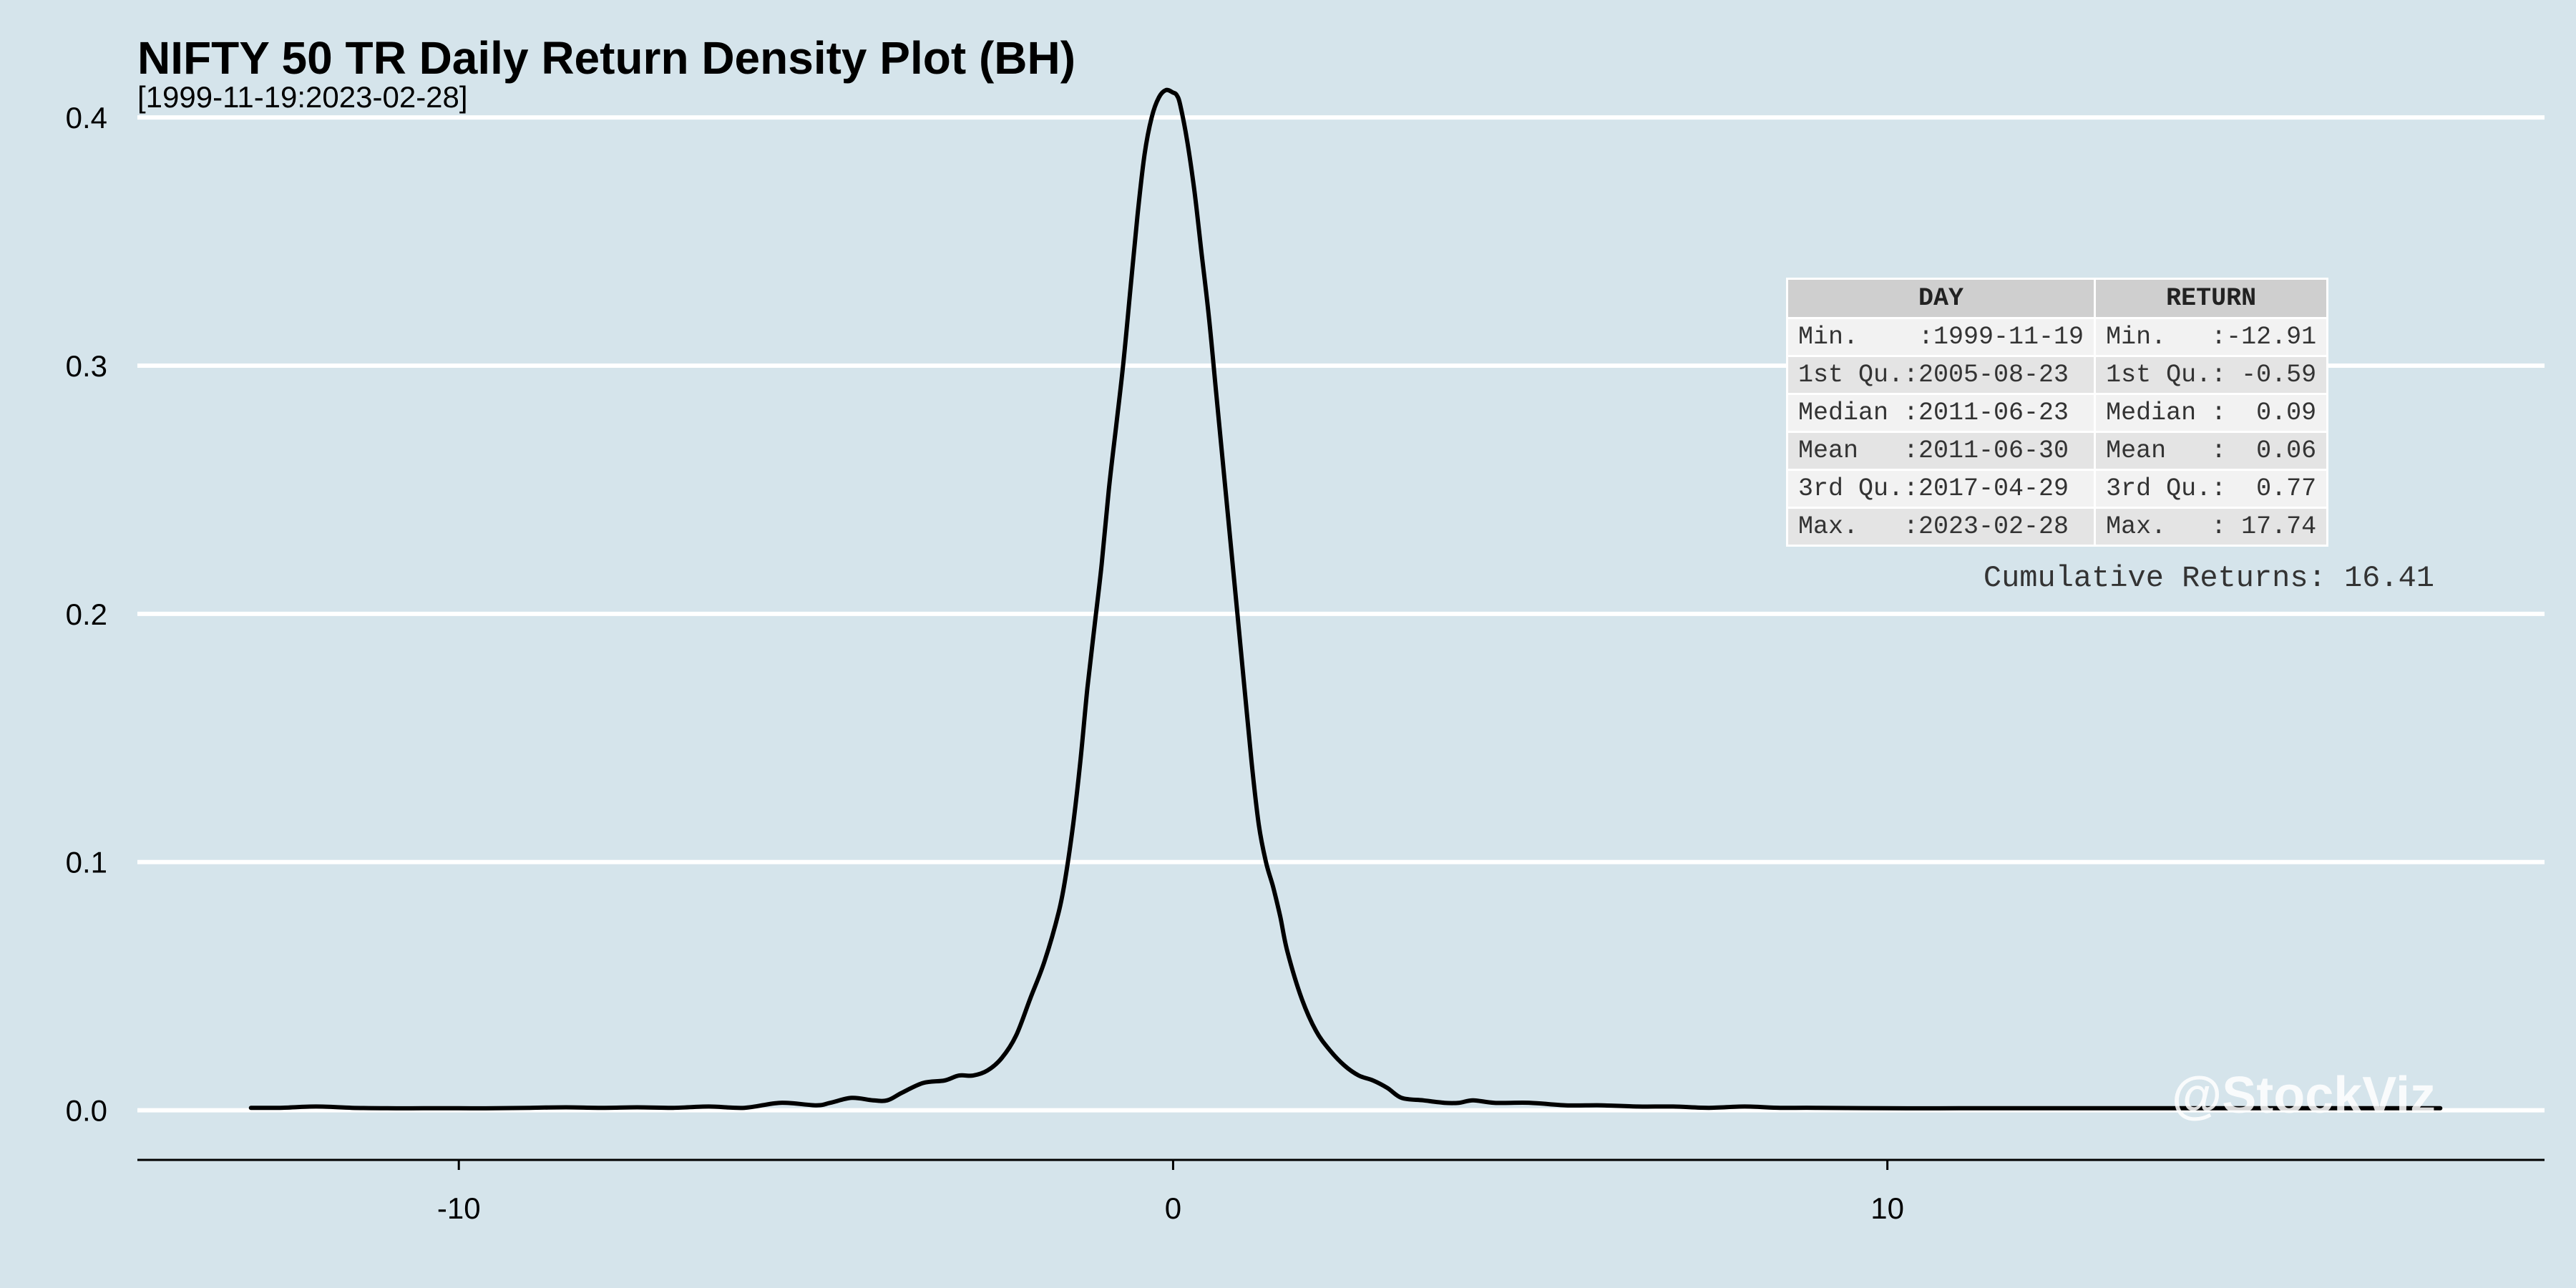  I want to click on stats-cell-day: 3rd Qu.:2017-04-29, so click(1941, 489).